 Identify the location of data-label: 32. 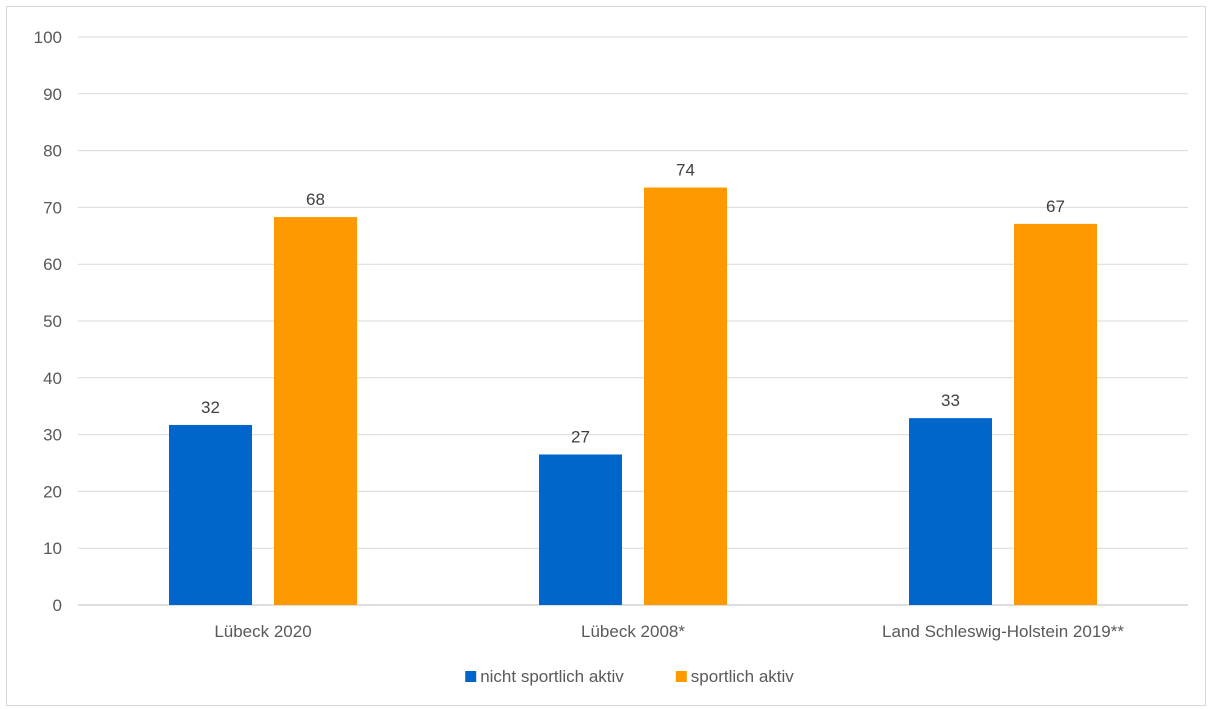
(210, 407).